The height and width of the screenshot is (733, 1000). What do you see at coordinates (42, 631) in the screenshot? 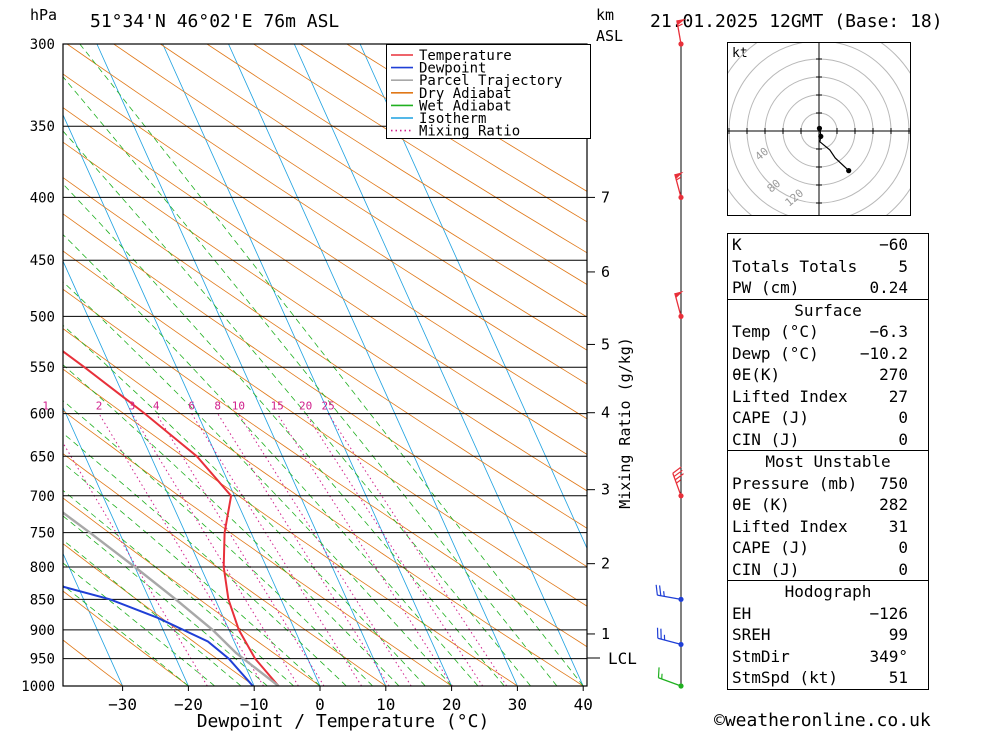
I see `pressure-tick-label: 900` at bounding box center [42, 631].